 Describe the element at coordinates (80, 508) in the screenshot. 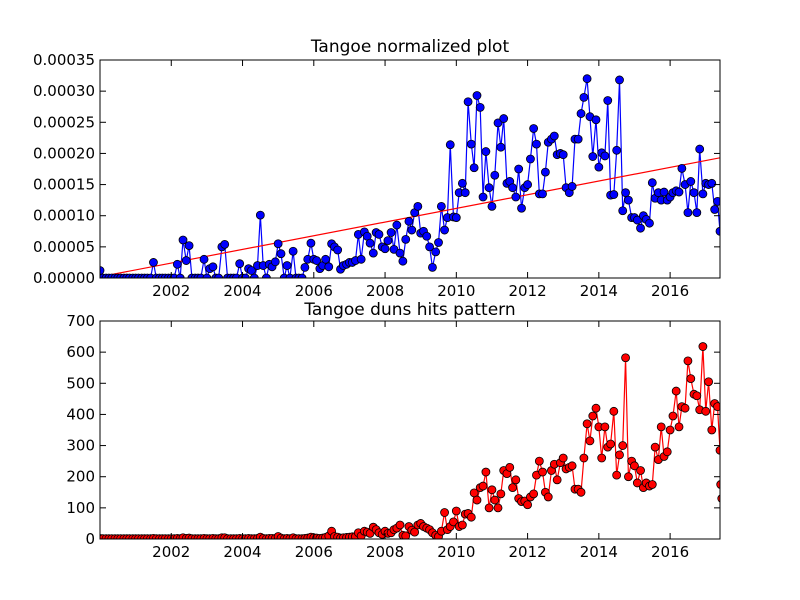

I see `bottom-y-tick-label: 100` at that location.